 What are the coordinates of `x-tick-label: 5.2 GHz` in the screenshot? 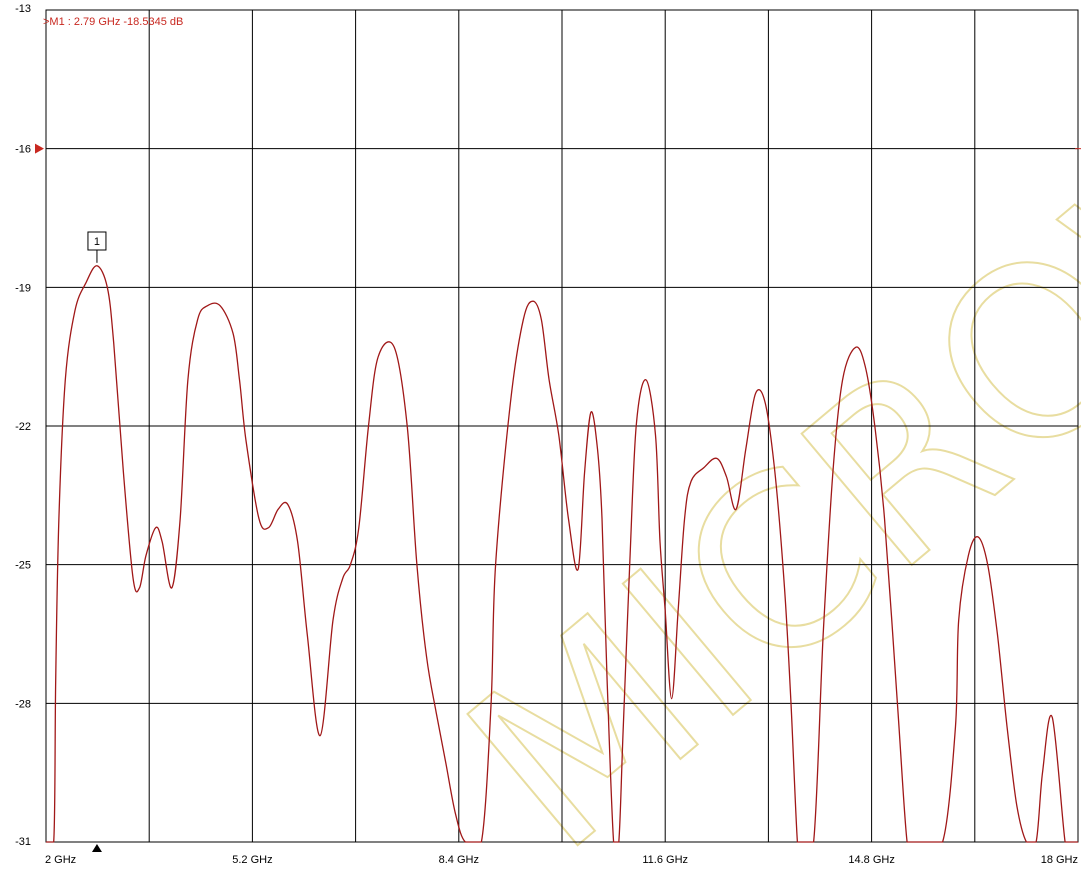 It's located at (252, 860).